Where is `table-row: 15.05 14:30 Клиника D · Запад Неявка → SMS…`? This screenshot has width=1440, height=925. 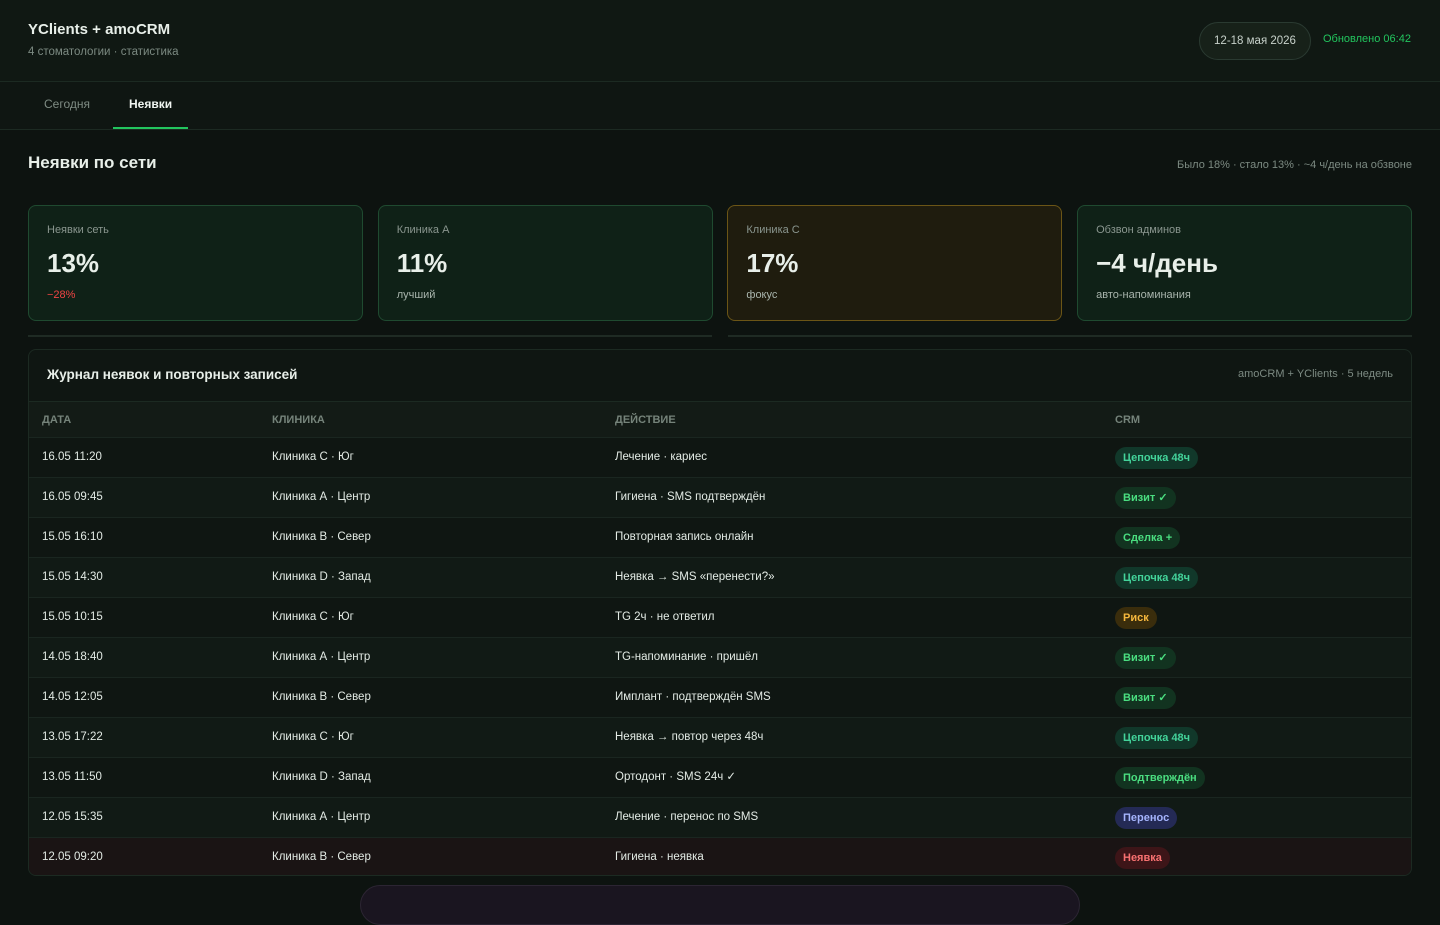 table-row: 15.05 14:30 Клиника D · Запад Неявка → SMS… is located at coordinates (720, 577).